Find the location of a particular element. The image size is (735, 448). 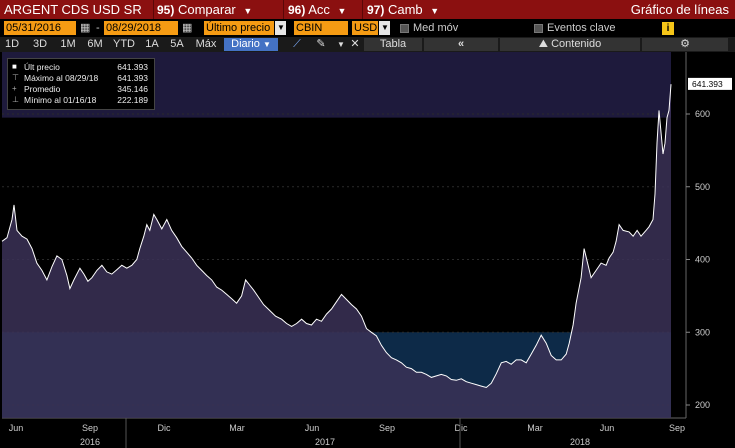

actions-label: Acc is located at coordinates (319, 9).